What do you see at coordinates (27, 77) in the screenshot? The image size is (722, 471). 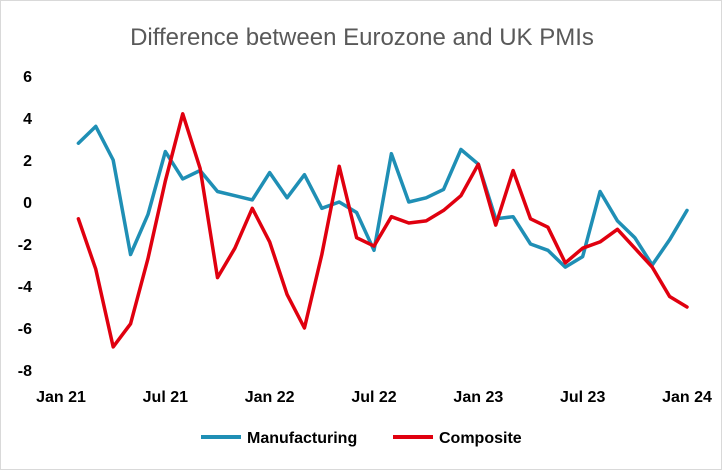 I see `y-tick-label: 6` at bounding box center [27, 77].